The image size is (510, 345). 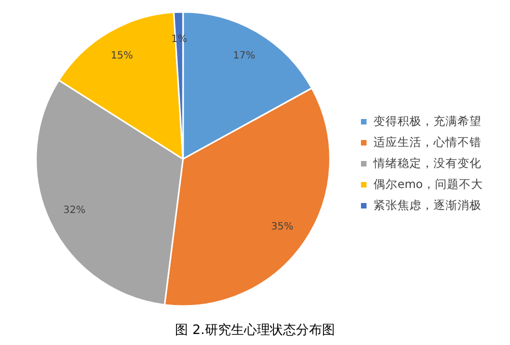 I want to click on legend-label: 情绪稳定，没有变化, so click(x=427, y=163).